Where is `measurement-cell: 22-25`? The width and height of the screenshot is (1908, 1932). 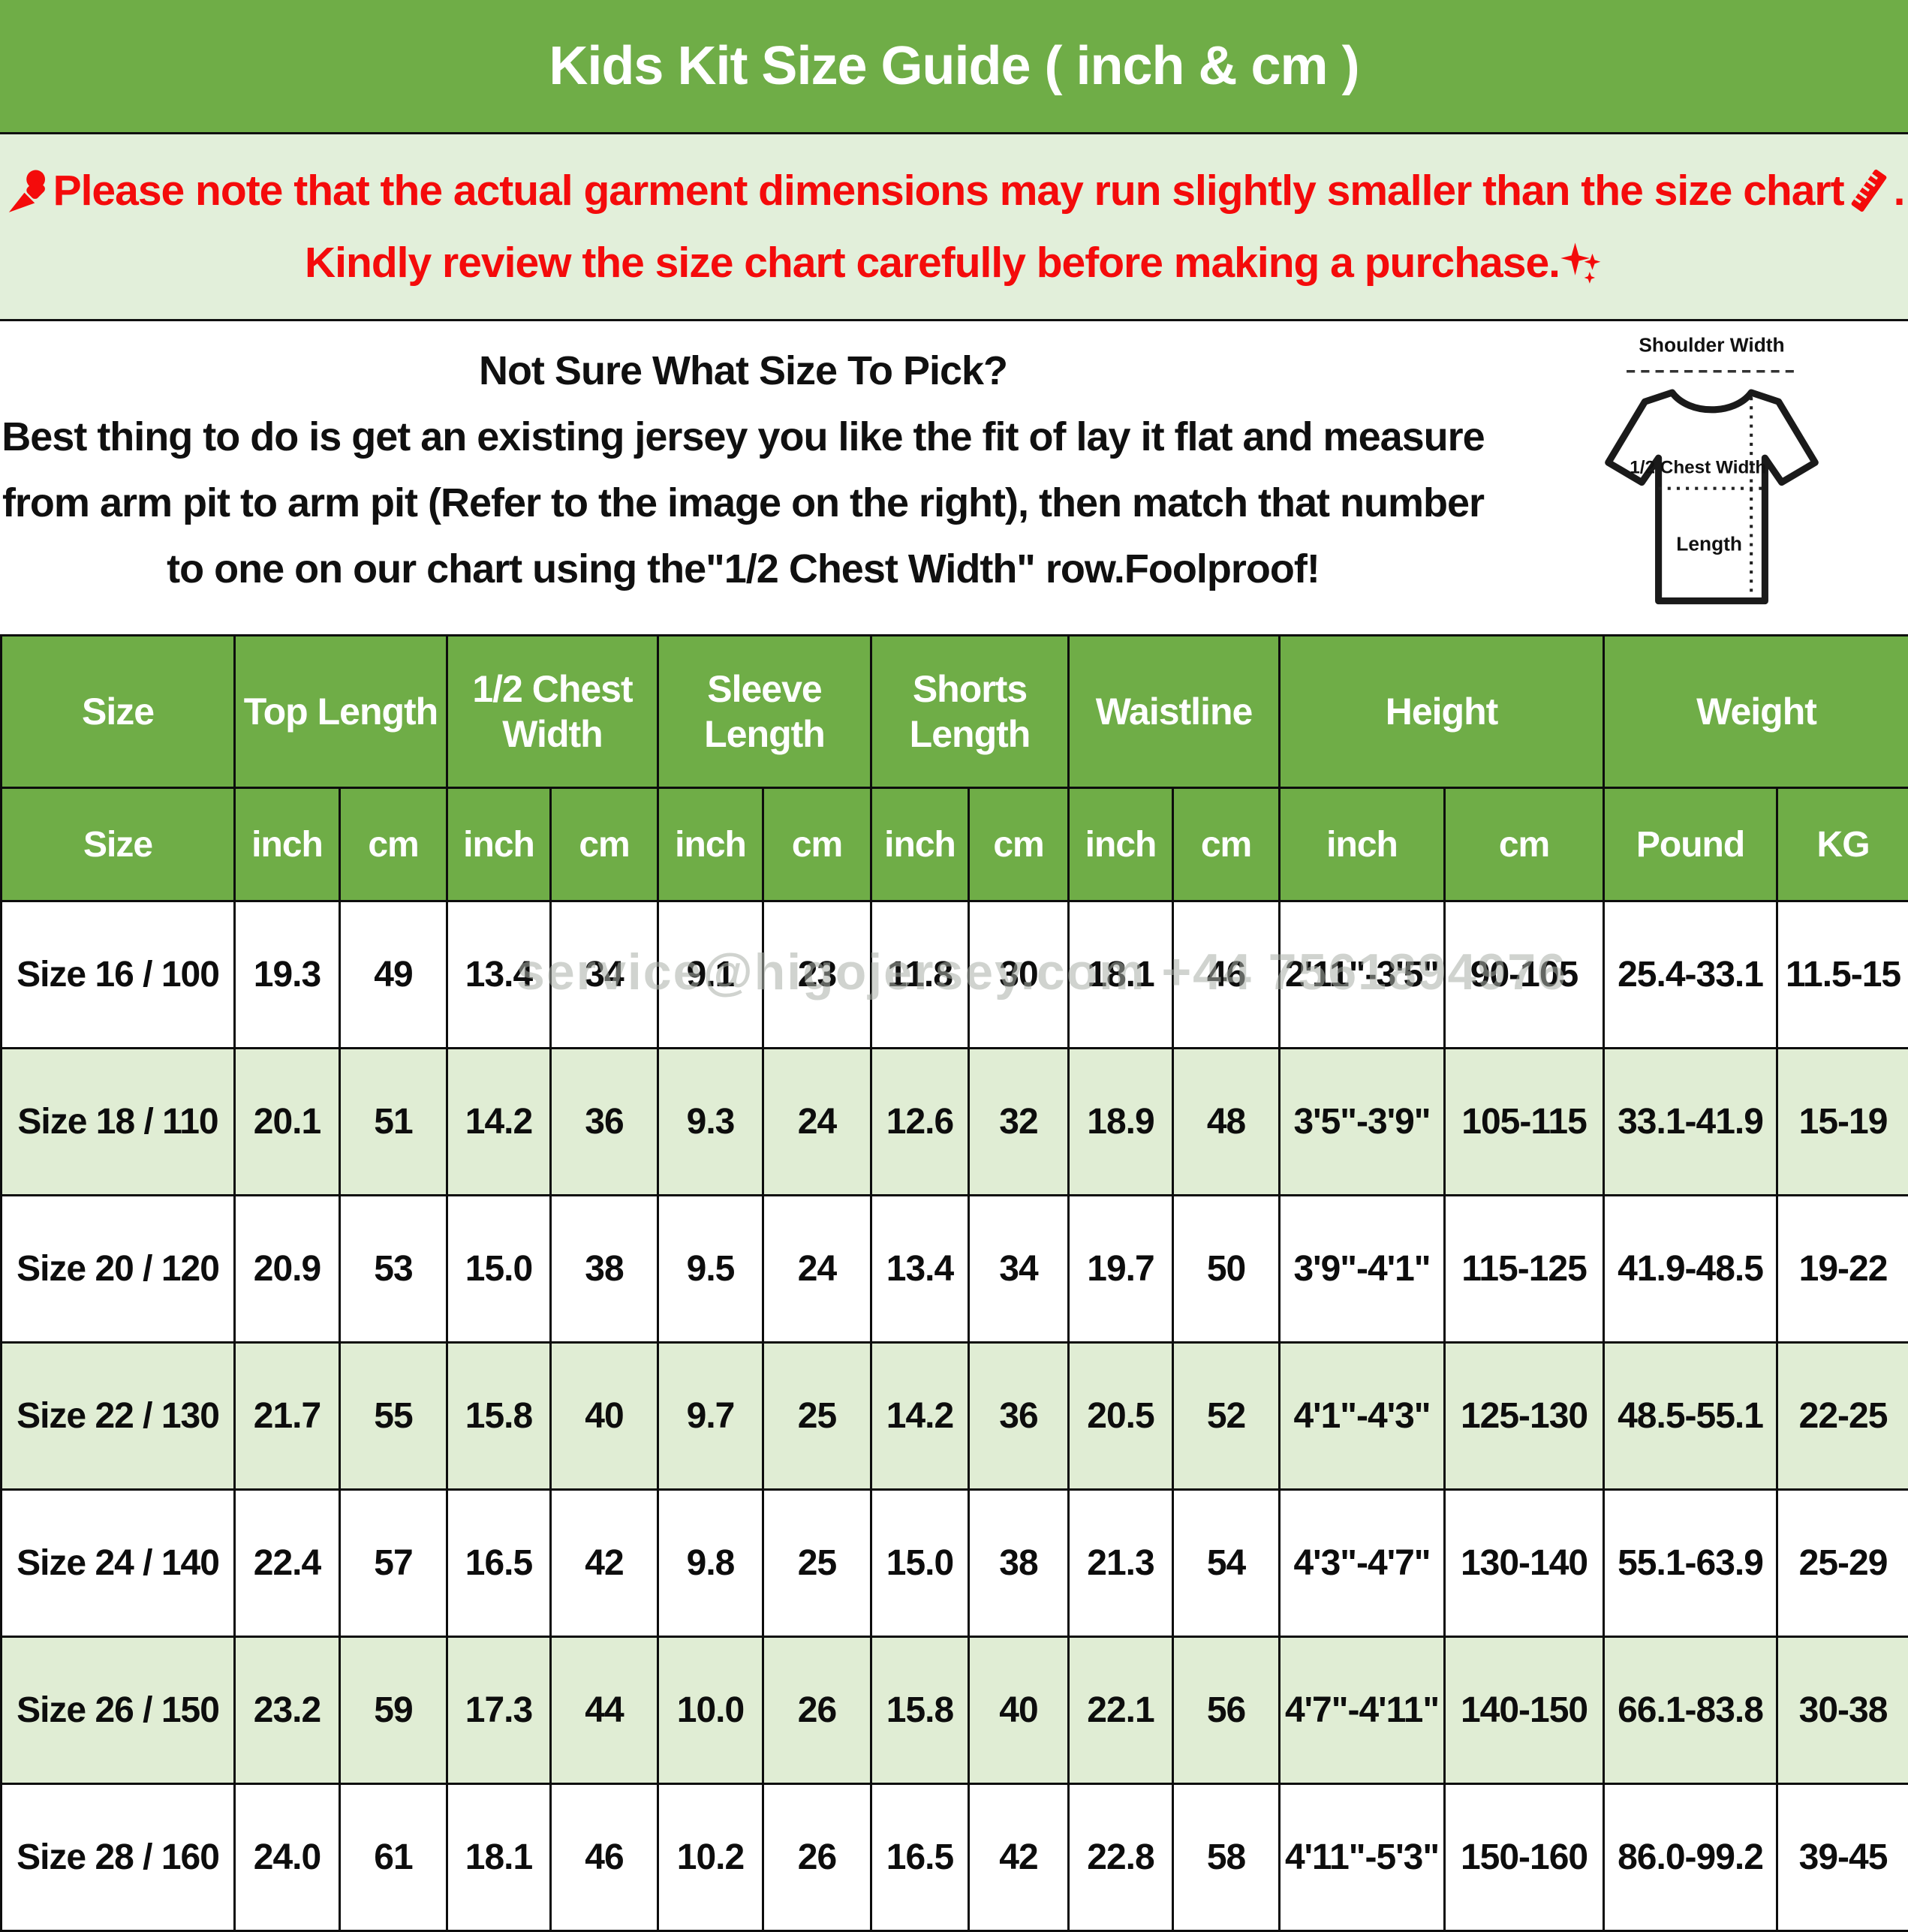 measurement-cell: 22-25 is located at coordinates (1842, 1416).